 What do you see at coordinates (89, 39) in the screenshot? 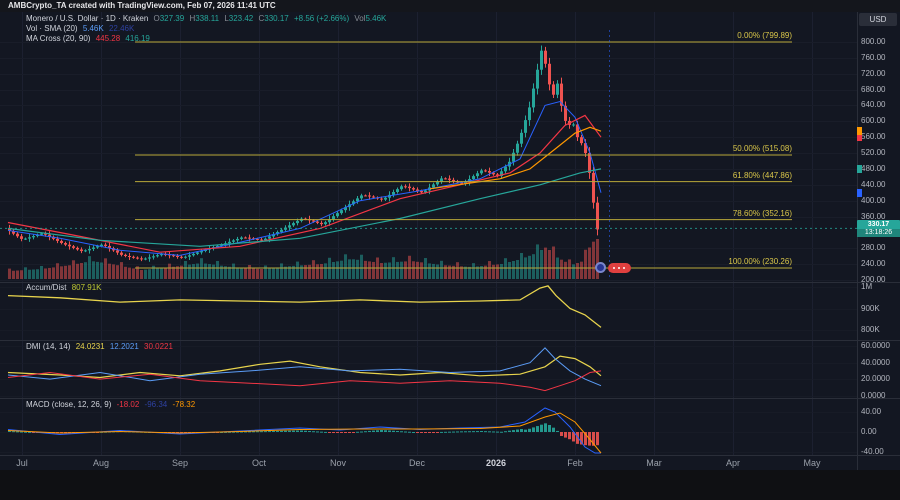
I see `ma-cross-legend-row: MA Cross (20, 90) 445.28 416.19` at bounding box center [89, 39].